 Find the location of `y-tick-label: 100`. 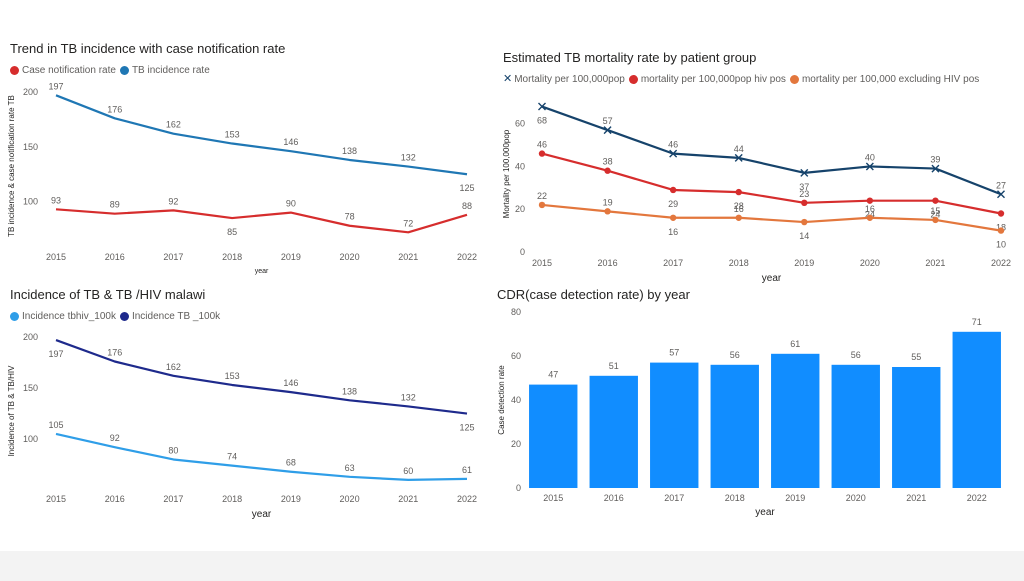

y-tick-label: 100 is located at coordinates (30, 439).